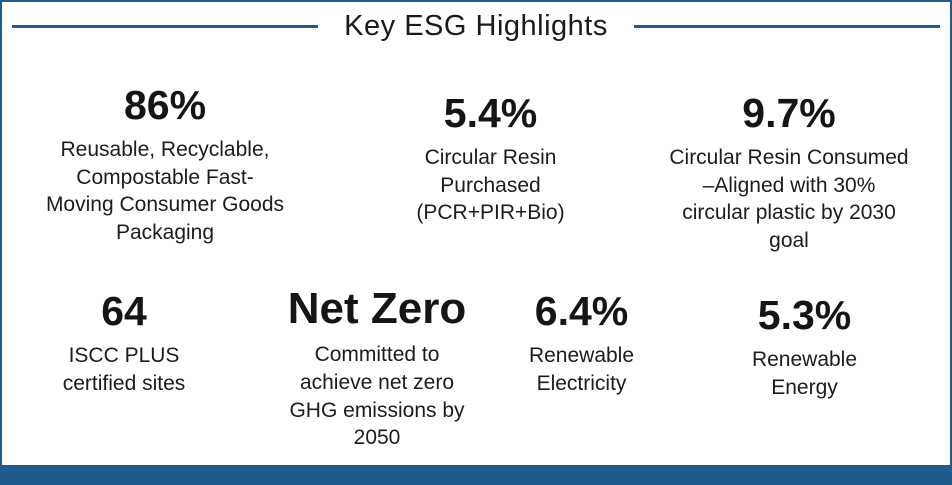 Image resolution: width=952 pixels, height=485 pixels. Describe the element at coordinates (581, 369) in the screenshot. I see `stat-label: Renewable Electricity` at that location.